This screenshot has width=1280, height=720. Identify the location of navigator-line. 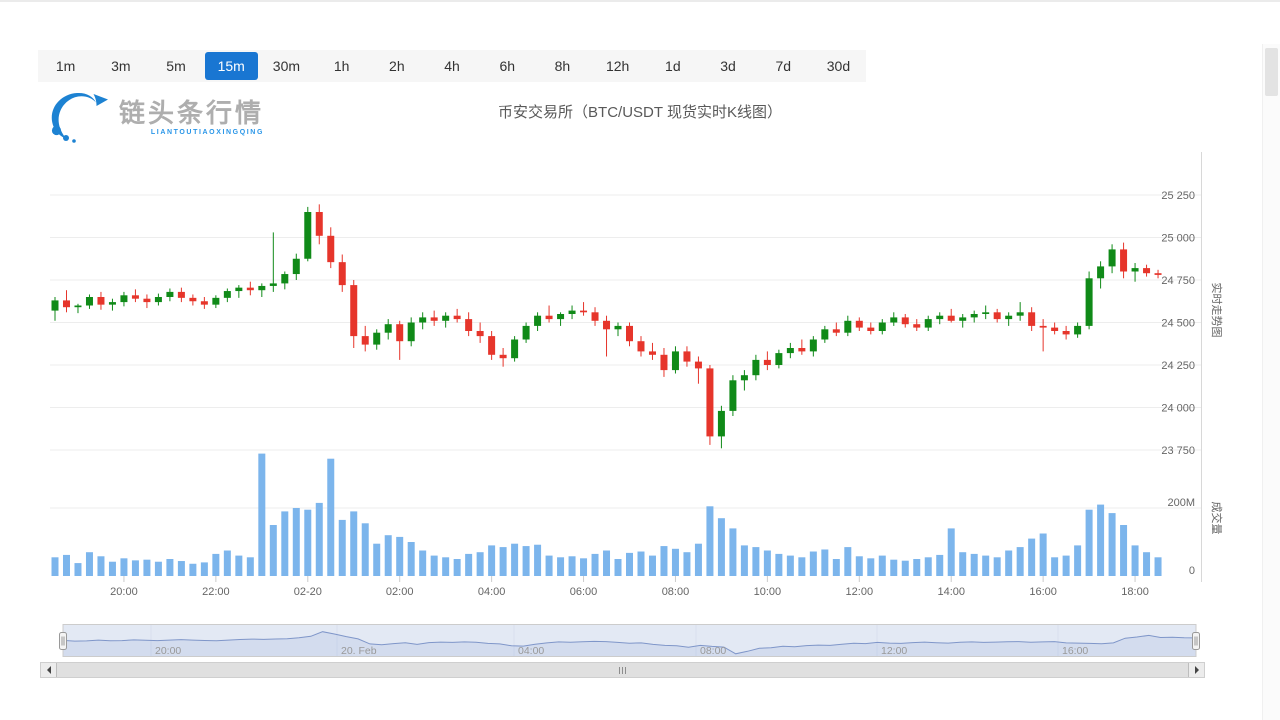
(629, 643).